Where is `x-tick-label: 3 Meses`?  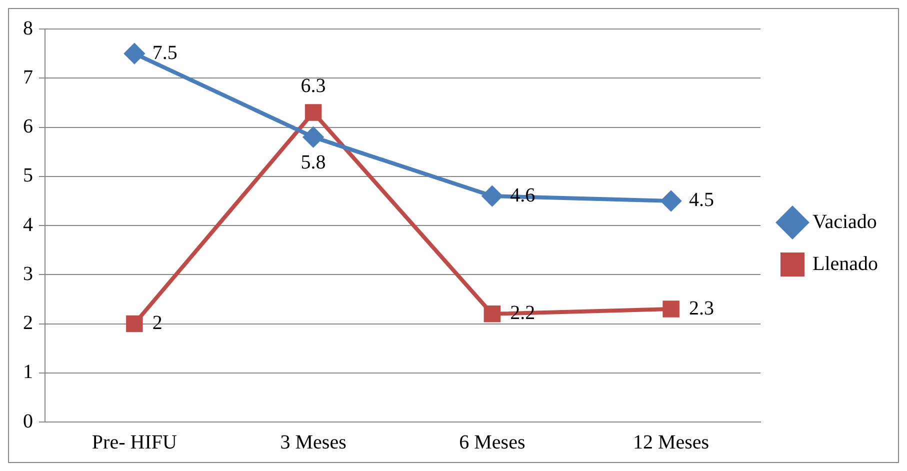
x-tick-label: 3 Meses is located at coordinates (313, 442).